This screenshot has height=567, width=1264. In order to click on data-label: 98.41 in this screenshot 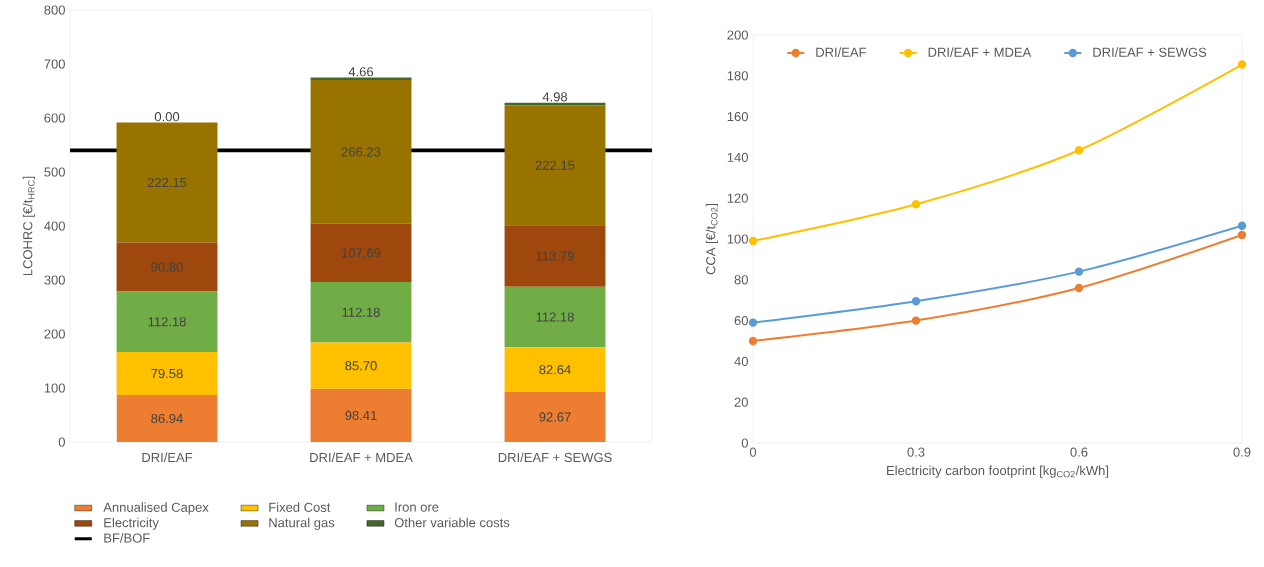, I will do `click(361, 415)`.